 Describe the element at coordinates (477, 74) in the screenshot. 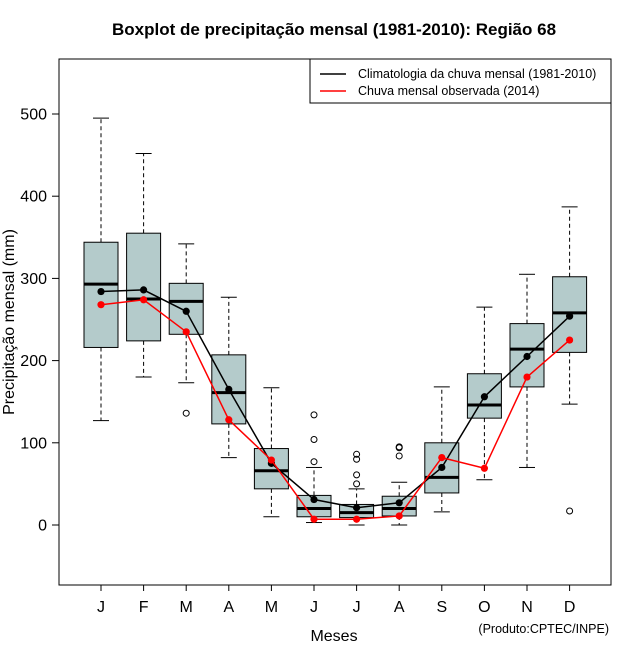

I see `legend-label-climatology: Climatologia da chuva mensal (1981-2010)` at that location.